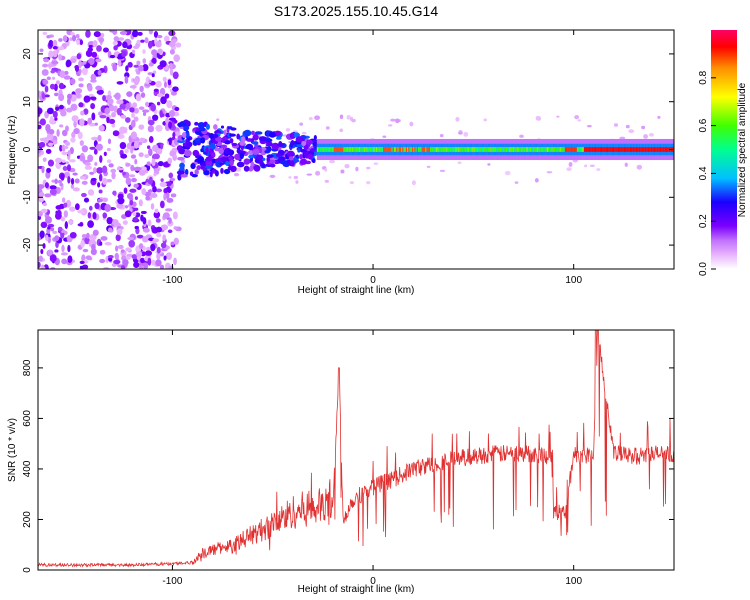 The width and height of the screenshot is (750, 600). I want to click on y-tick-label: 600, so click(27, 418).